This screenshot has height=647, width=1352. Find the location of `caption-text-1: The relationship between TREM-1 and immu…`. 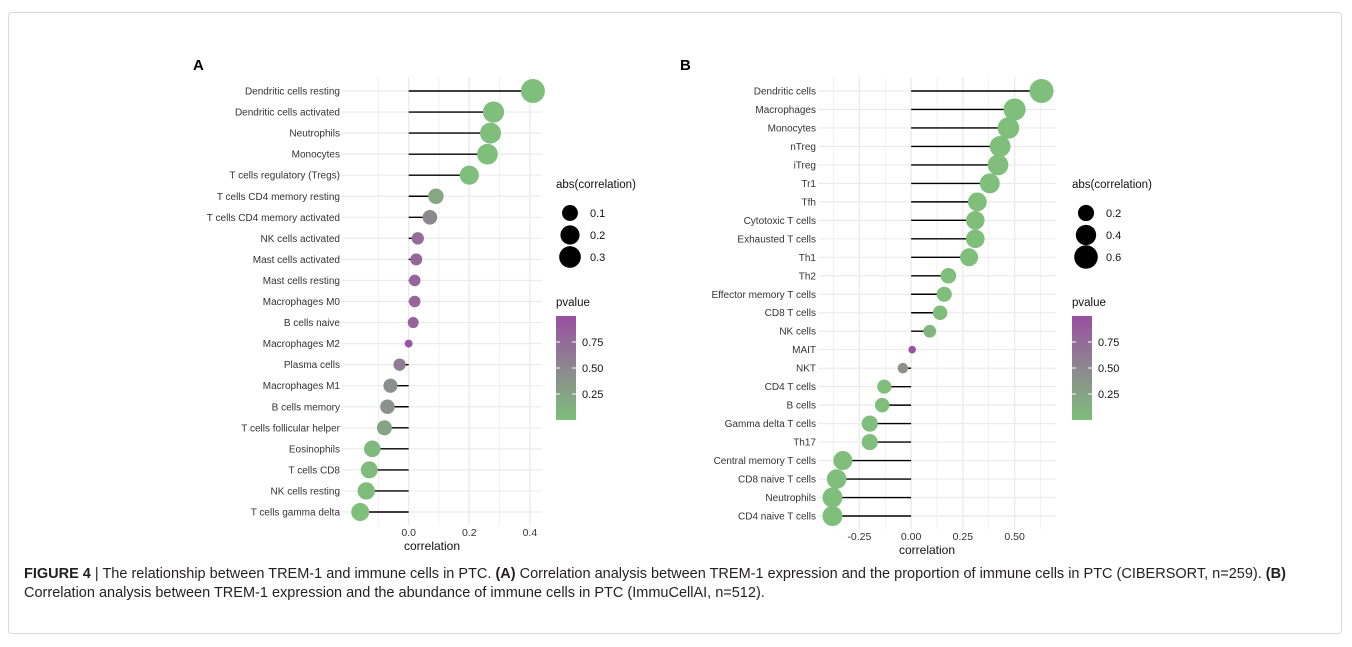

caption-text-1: The relationship between TREM-1 and immu… is located at coordinates (299, 574).